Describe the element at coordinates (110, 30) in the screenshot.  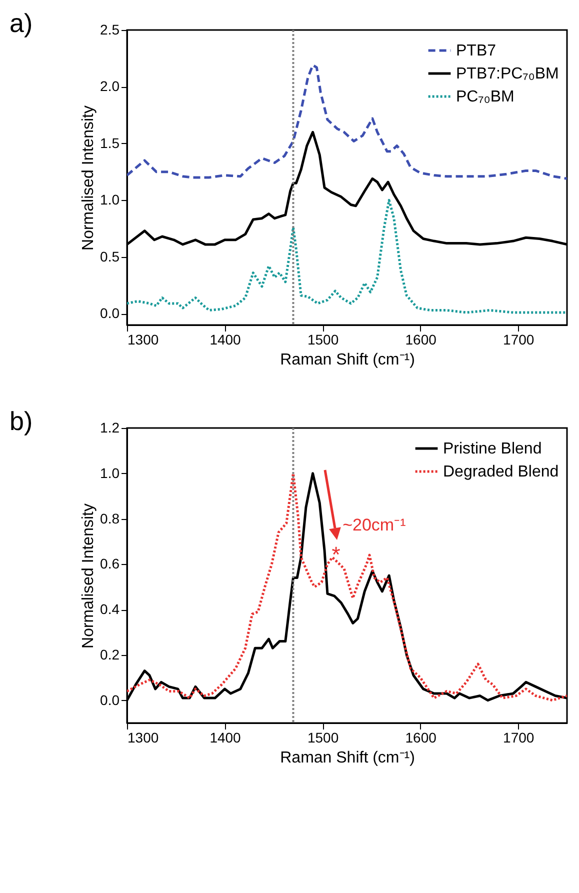
I see `y-tick-label: 2.5` at that location.